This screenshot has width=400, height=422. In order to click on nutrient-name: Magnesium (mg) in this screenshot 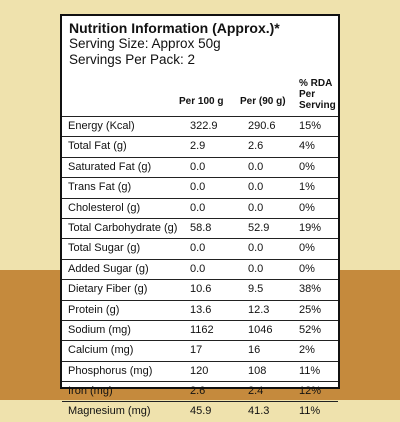, I will do `click(109, 411)`.